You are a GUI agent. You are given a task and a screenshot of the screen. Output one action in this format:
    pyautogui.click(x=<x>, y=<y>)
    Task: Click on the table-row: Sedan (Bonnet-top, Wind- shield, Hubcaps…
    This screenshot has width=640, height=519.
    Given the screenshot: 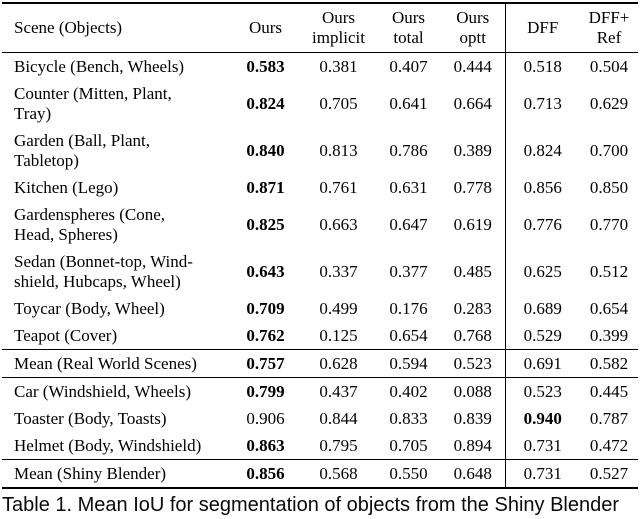 What is the action you would take?
    pyautogui.click(x=320, y=271)
    